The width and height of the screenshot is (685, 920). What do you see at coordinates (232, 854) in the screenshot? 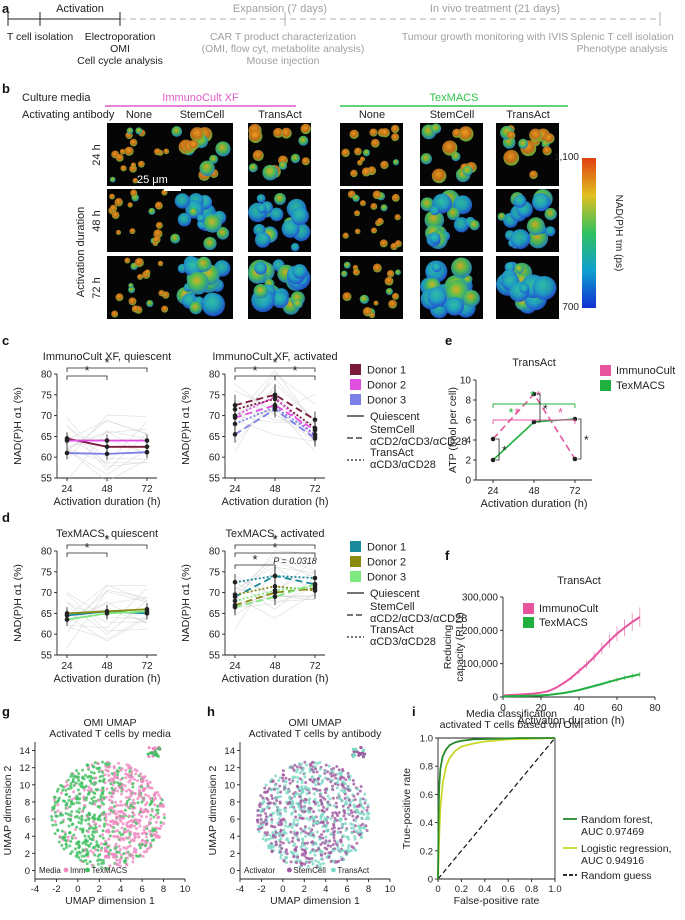
I see `y-tick-label: 2` at bounding box center [232, 854].